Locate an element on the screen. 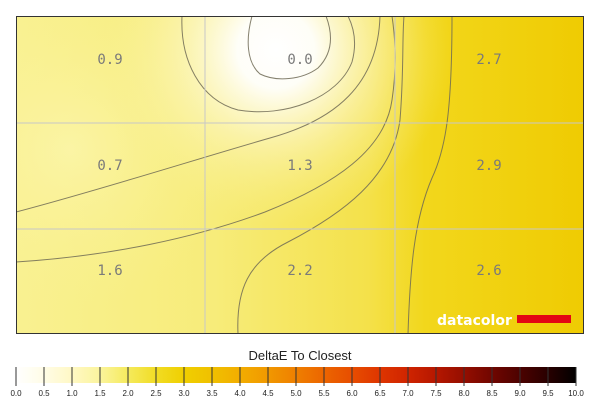  colorbar-tick-label: 0.5 is located at coordinates (44, 393).